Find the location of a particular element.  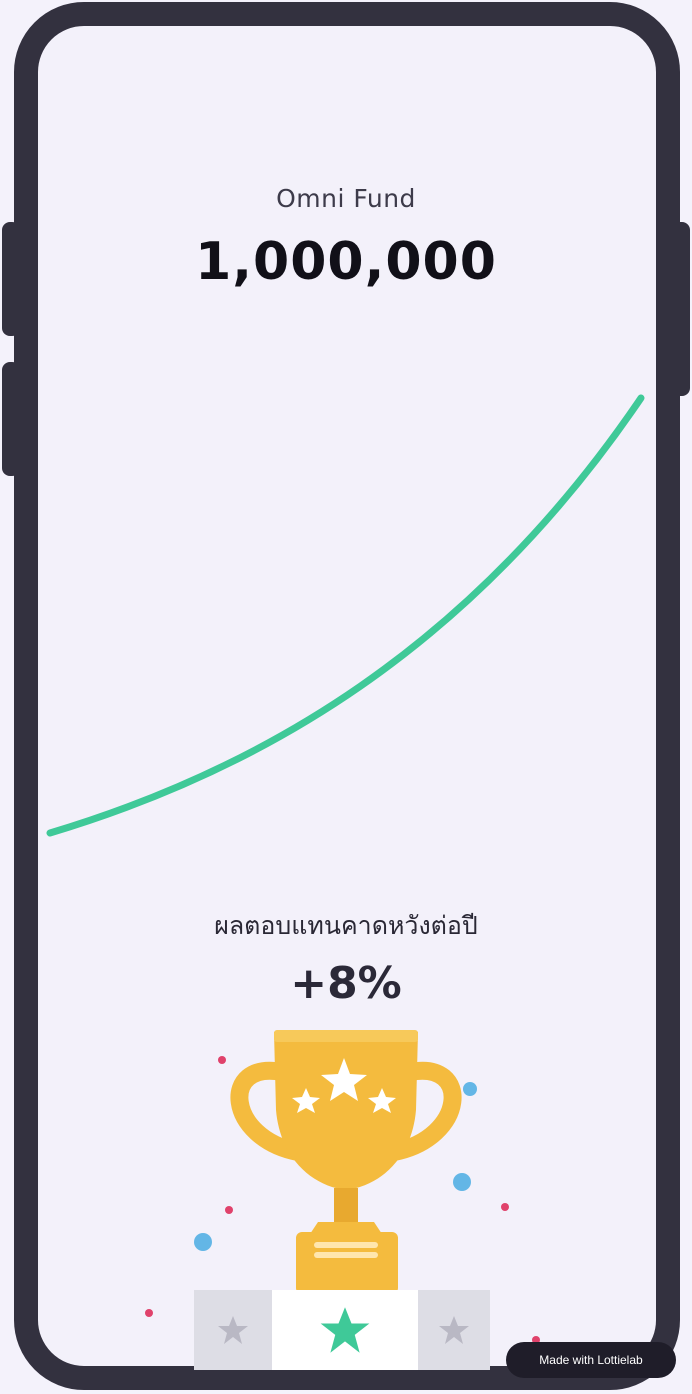

podium-center is located at coordinates (345, 1330).